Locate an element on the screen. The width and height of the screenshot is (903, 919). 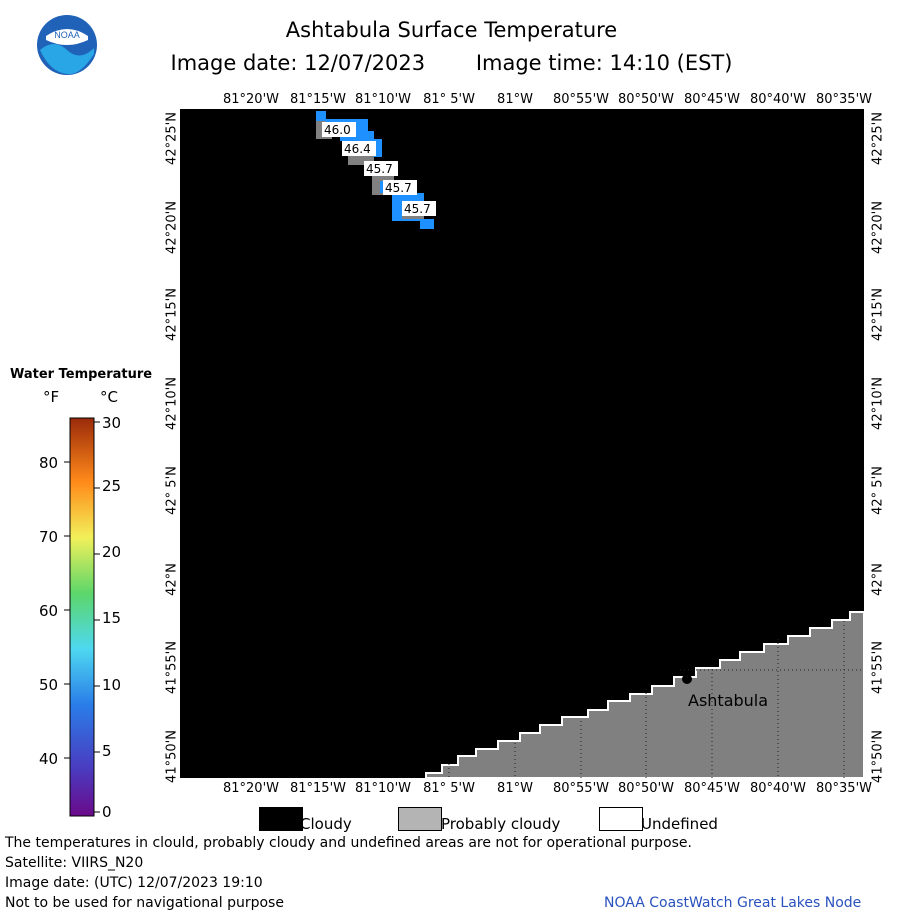
svg-text: NOAA is located at coordinates (67, 35).